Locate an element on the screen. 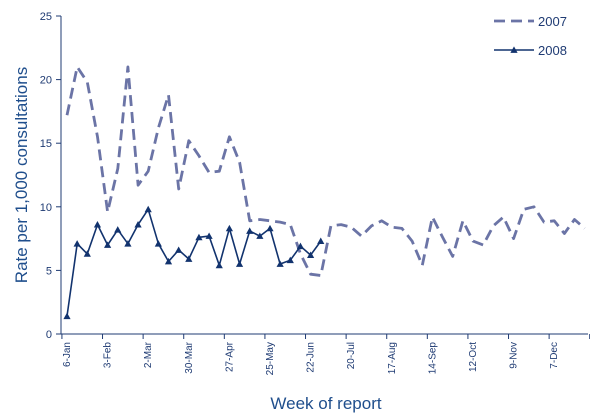 The height and width of the screenshot is (415, 590). x-tick-label: 27-Apr is located at coordinates (229, 356).